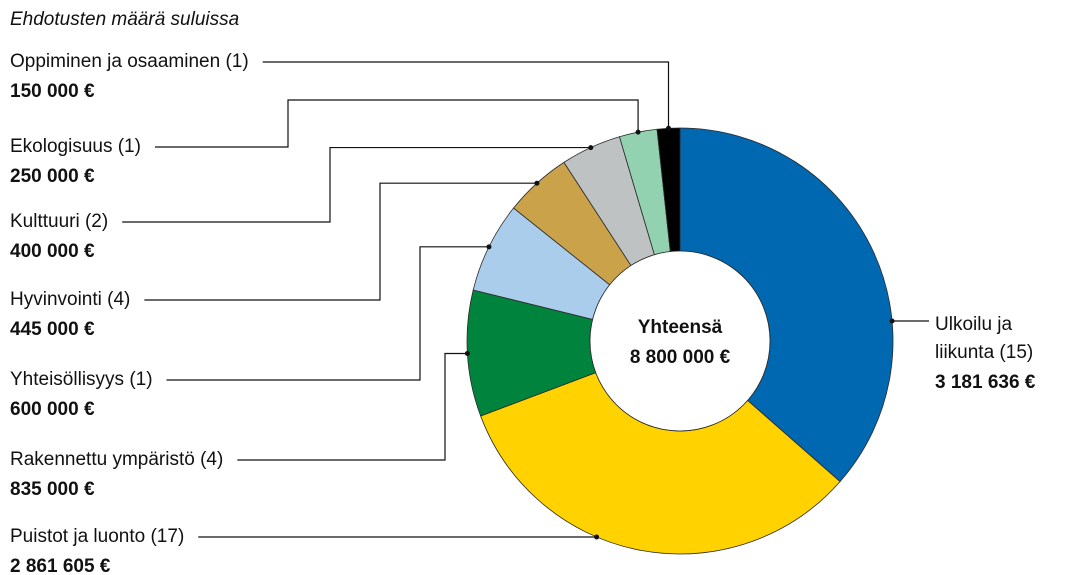  What do you see at coordinates (70, 299) in the screenshot?
I see `category-label: Hyvinvointi (4)` at bounding box center [70, 299].